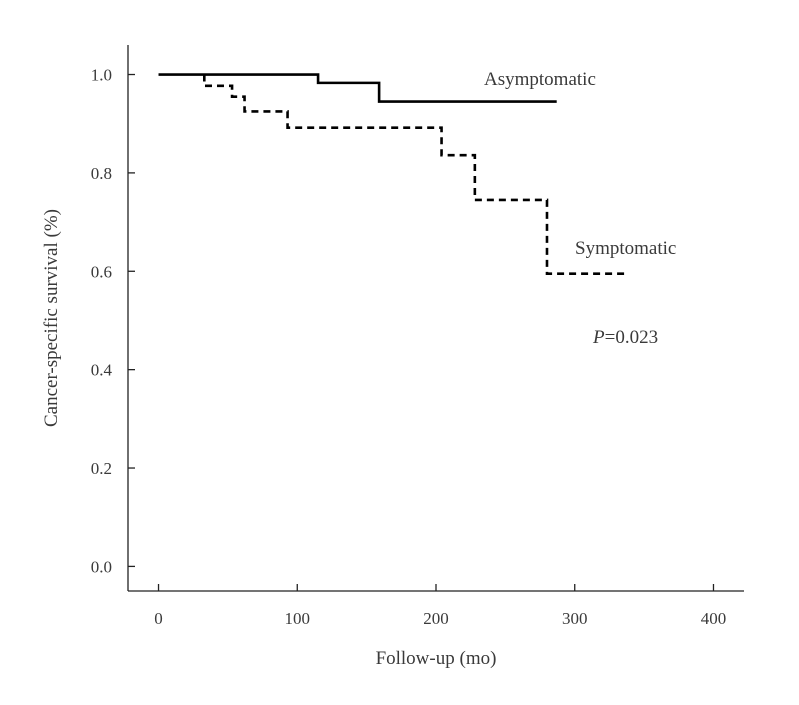  I want to click on x-ticks: 0 100 200 300 400, so click(440, 606).